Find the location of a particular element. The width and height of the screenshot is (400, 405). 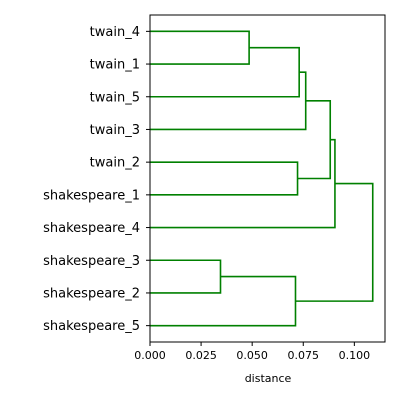

leaf-label-shakespeare_5: shakespeare_5 is located at coordinates (91, 326).